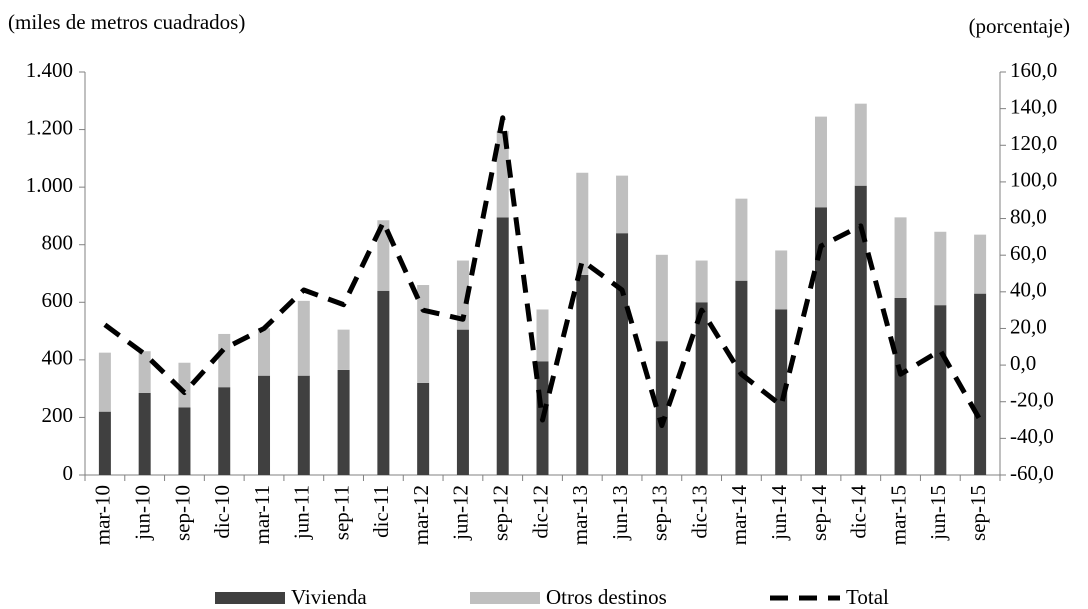 This screenshot has width=1088, height=609. Describe the element at coordinates (1028, 326) in the screenshot. I see `y2-tick-label: 20,0` at that location.